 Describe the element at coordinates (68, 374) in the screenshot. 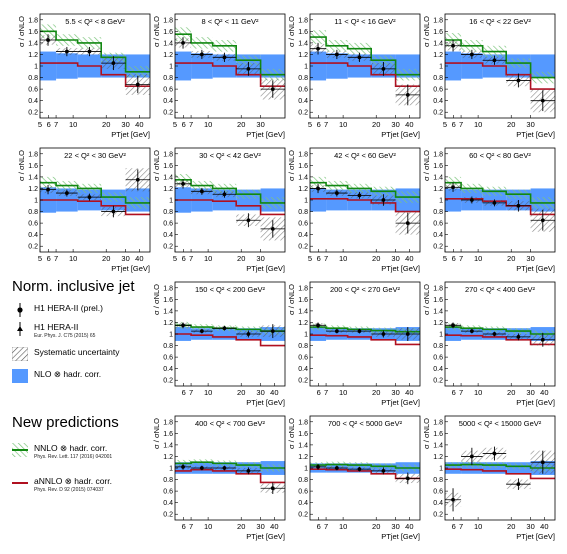

I see `legend-nlo-label: NLO ⊗ hadr. corr.` at that location.